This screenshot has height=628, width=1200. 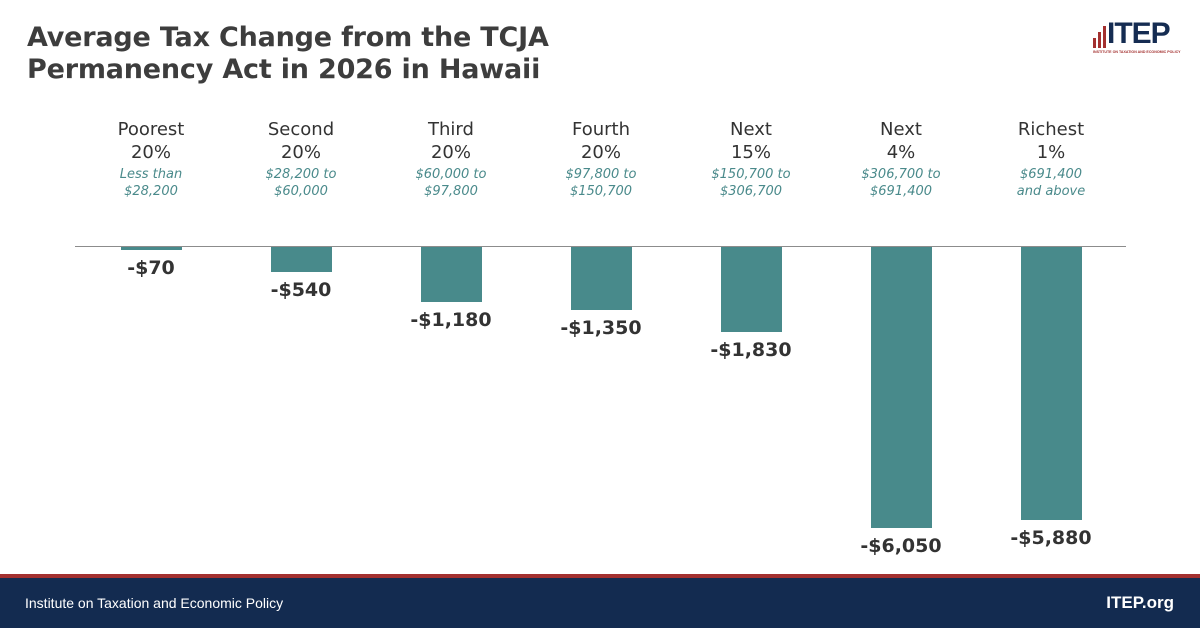 What do you see at coordinates (751, 349) in the screenshot?
I see `data-label: -$1,830` at bounding box center [751, 349].